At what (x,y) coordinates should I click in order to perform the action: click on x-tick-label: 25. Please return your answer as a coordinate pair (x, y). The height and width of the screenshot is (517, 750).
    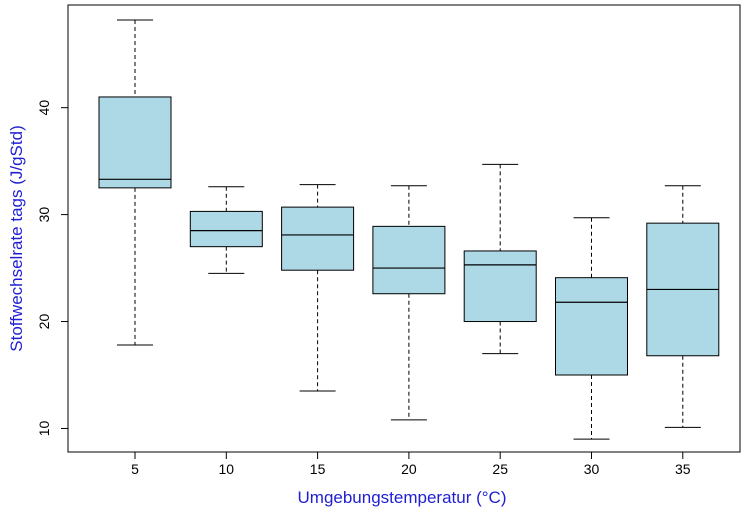
    Looking at the image, I should click on (500, 469).